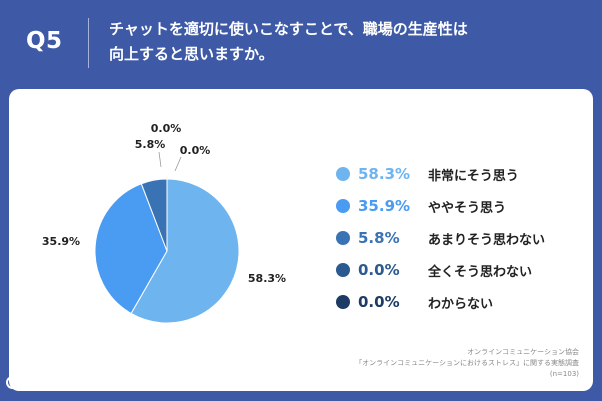 Image resolution: width=602 pixels, height=401 pixels. What do you see at coordinates (48, 384) in the screenshot?
I see `brand-name: リサピー` at bounding box center [48, 384].